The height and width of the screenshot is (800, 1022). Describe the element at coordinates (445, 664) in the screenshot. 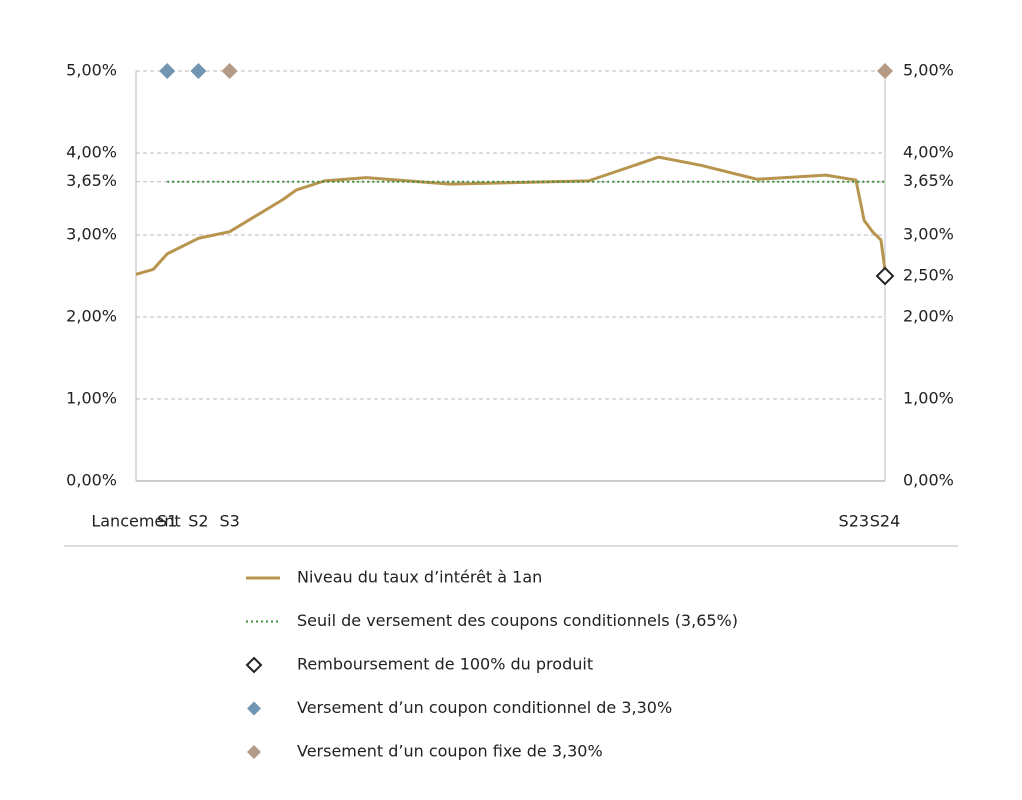

I see `legend-label: Remboursement de 100% du produit` at that location.